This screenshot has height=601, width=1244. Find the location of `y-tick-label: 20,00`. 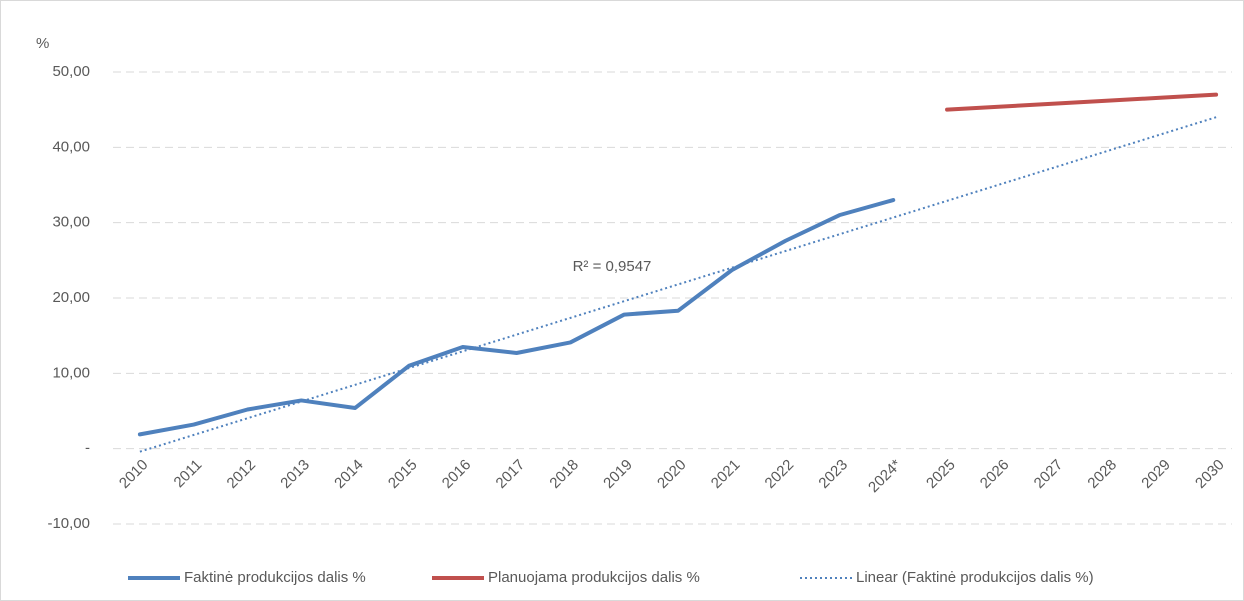

y-tick-label: 20,00 is located at coordinates (71, 297).